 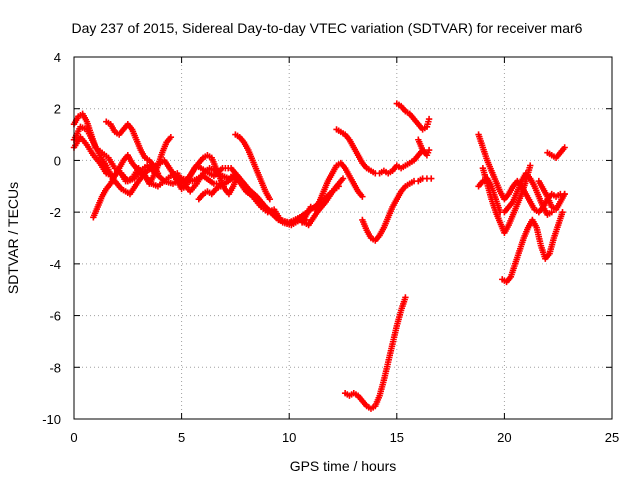 What do you see at coordinates (612, 437) in the screenshot?
I see `x-tick-label: 25` at bounding box center [612, 437].